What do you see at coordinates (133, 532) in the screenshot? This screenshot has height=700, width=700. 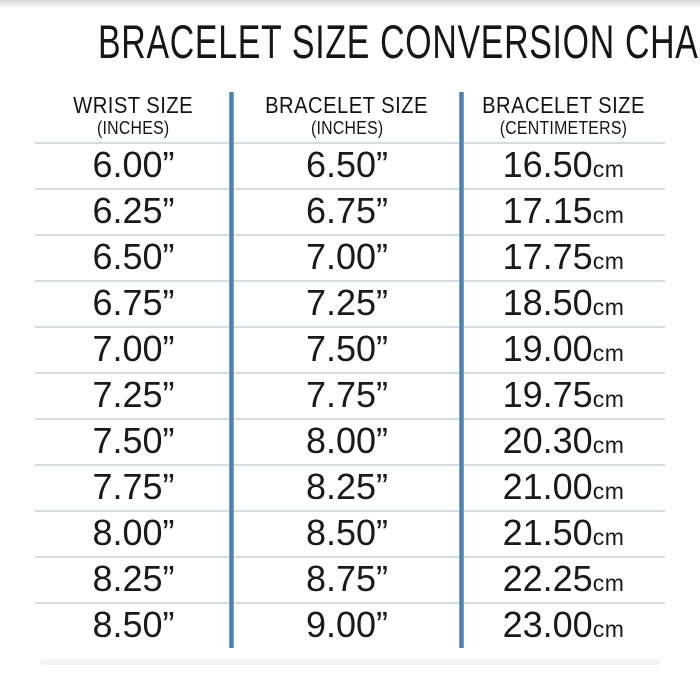 I see `wrist-size-inches-value: 8.00”` at bounding box center [133, 532].